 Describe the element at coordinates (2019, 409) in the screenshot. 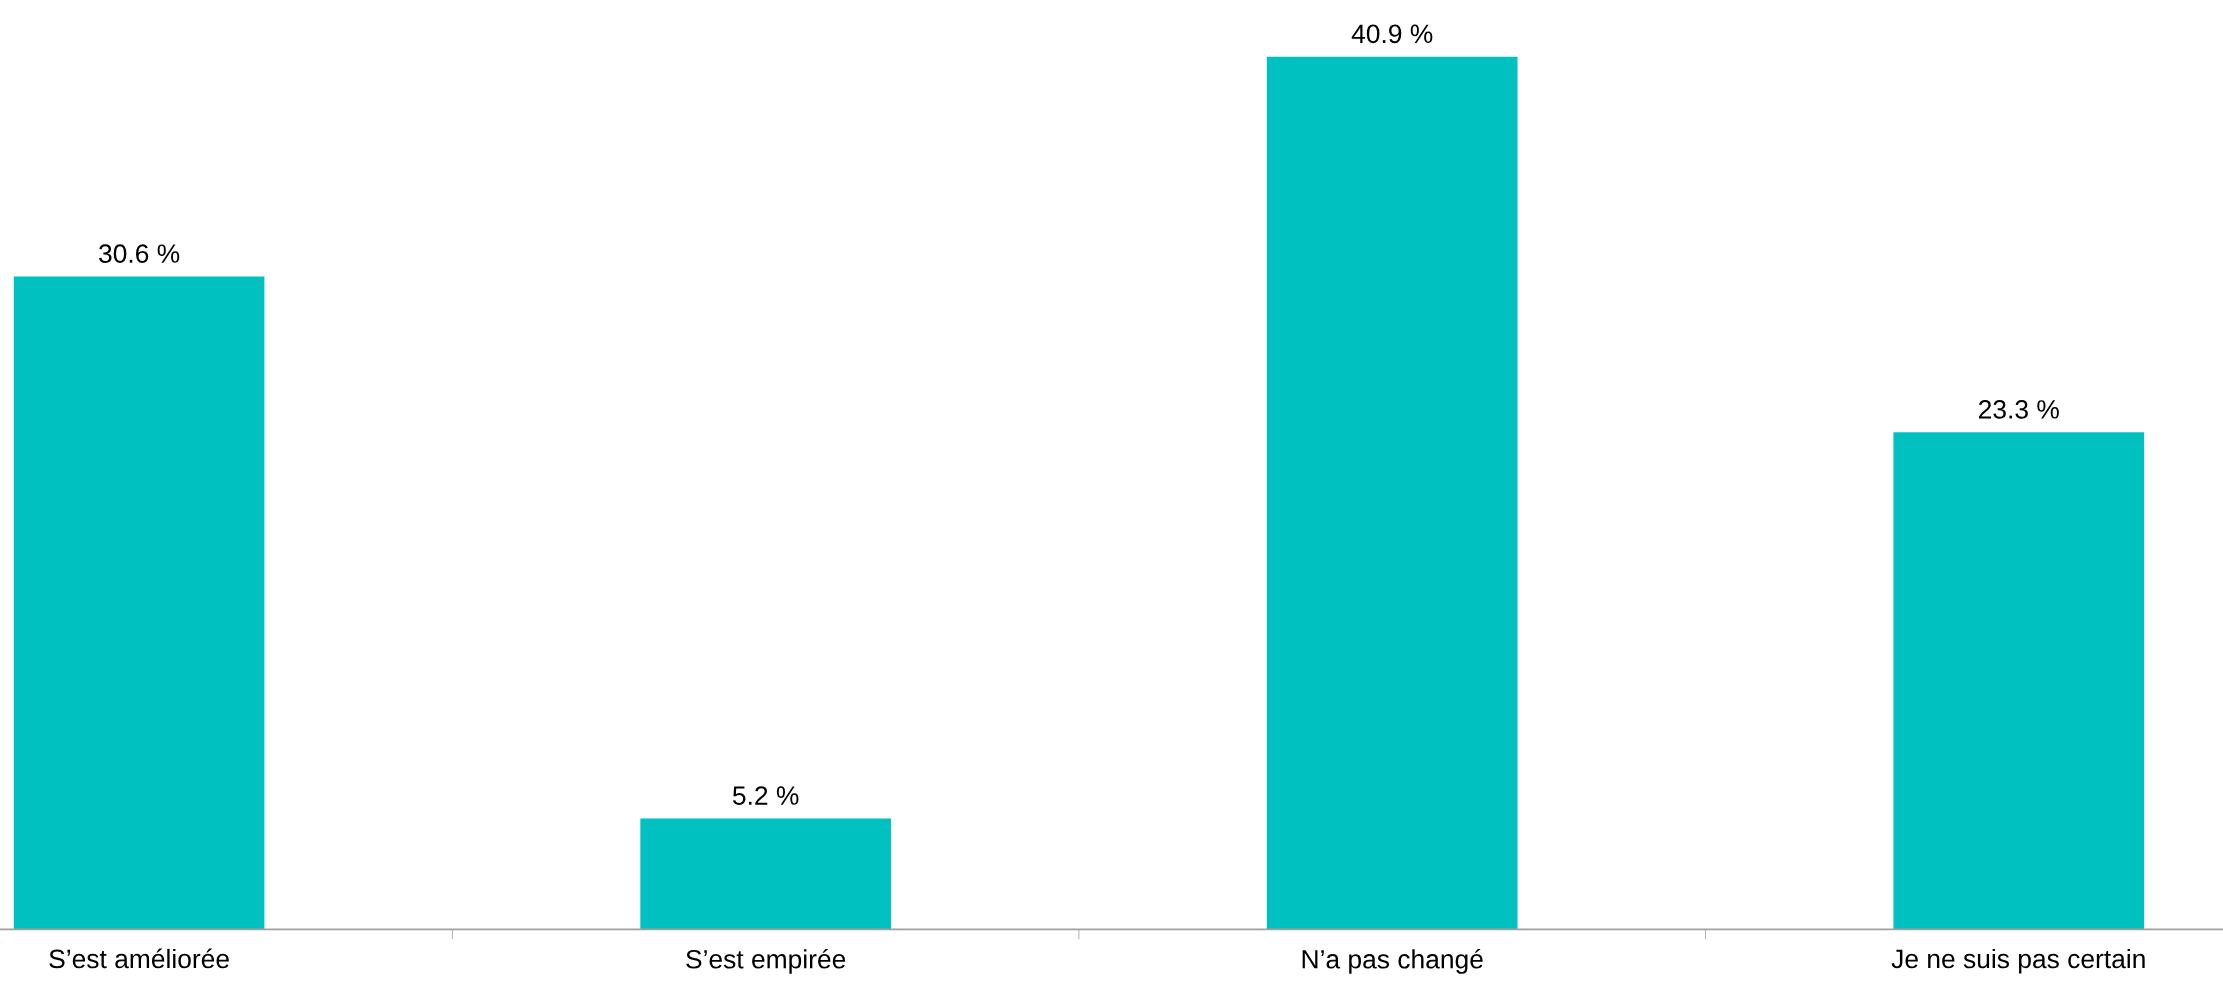

I see `data-label: 23.3 %` at that location.